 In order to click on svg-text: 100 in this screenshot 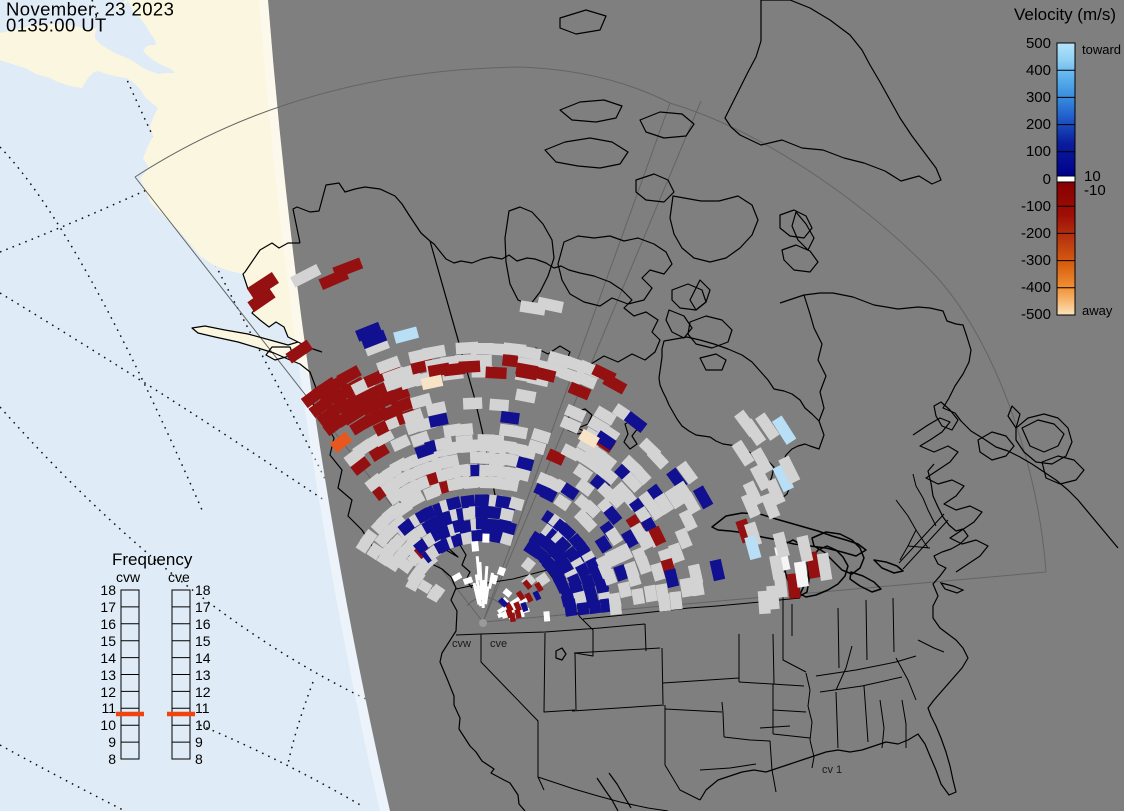, I will do `click(1038, 151)`.